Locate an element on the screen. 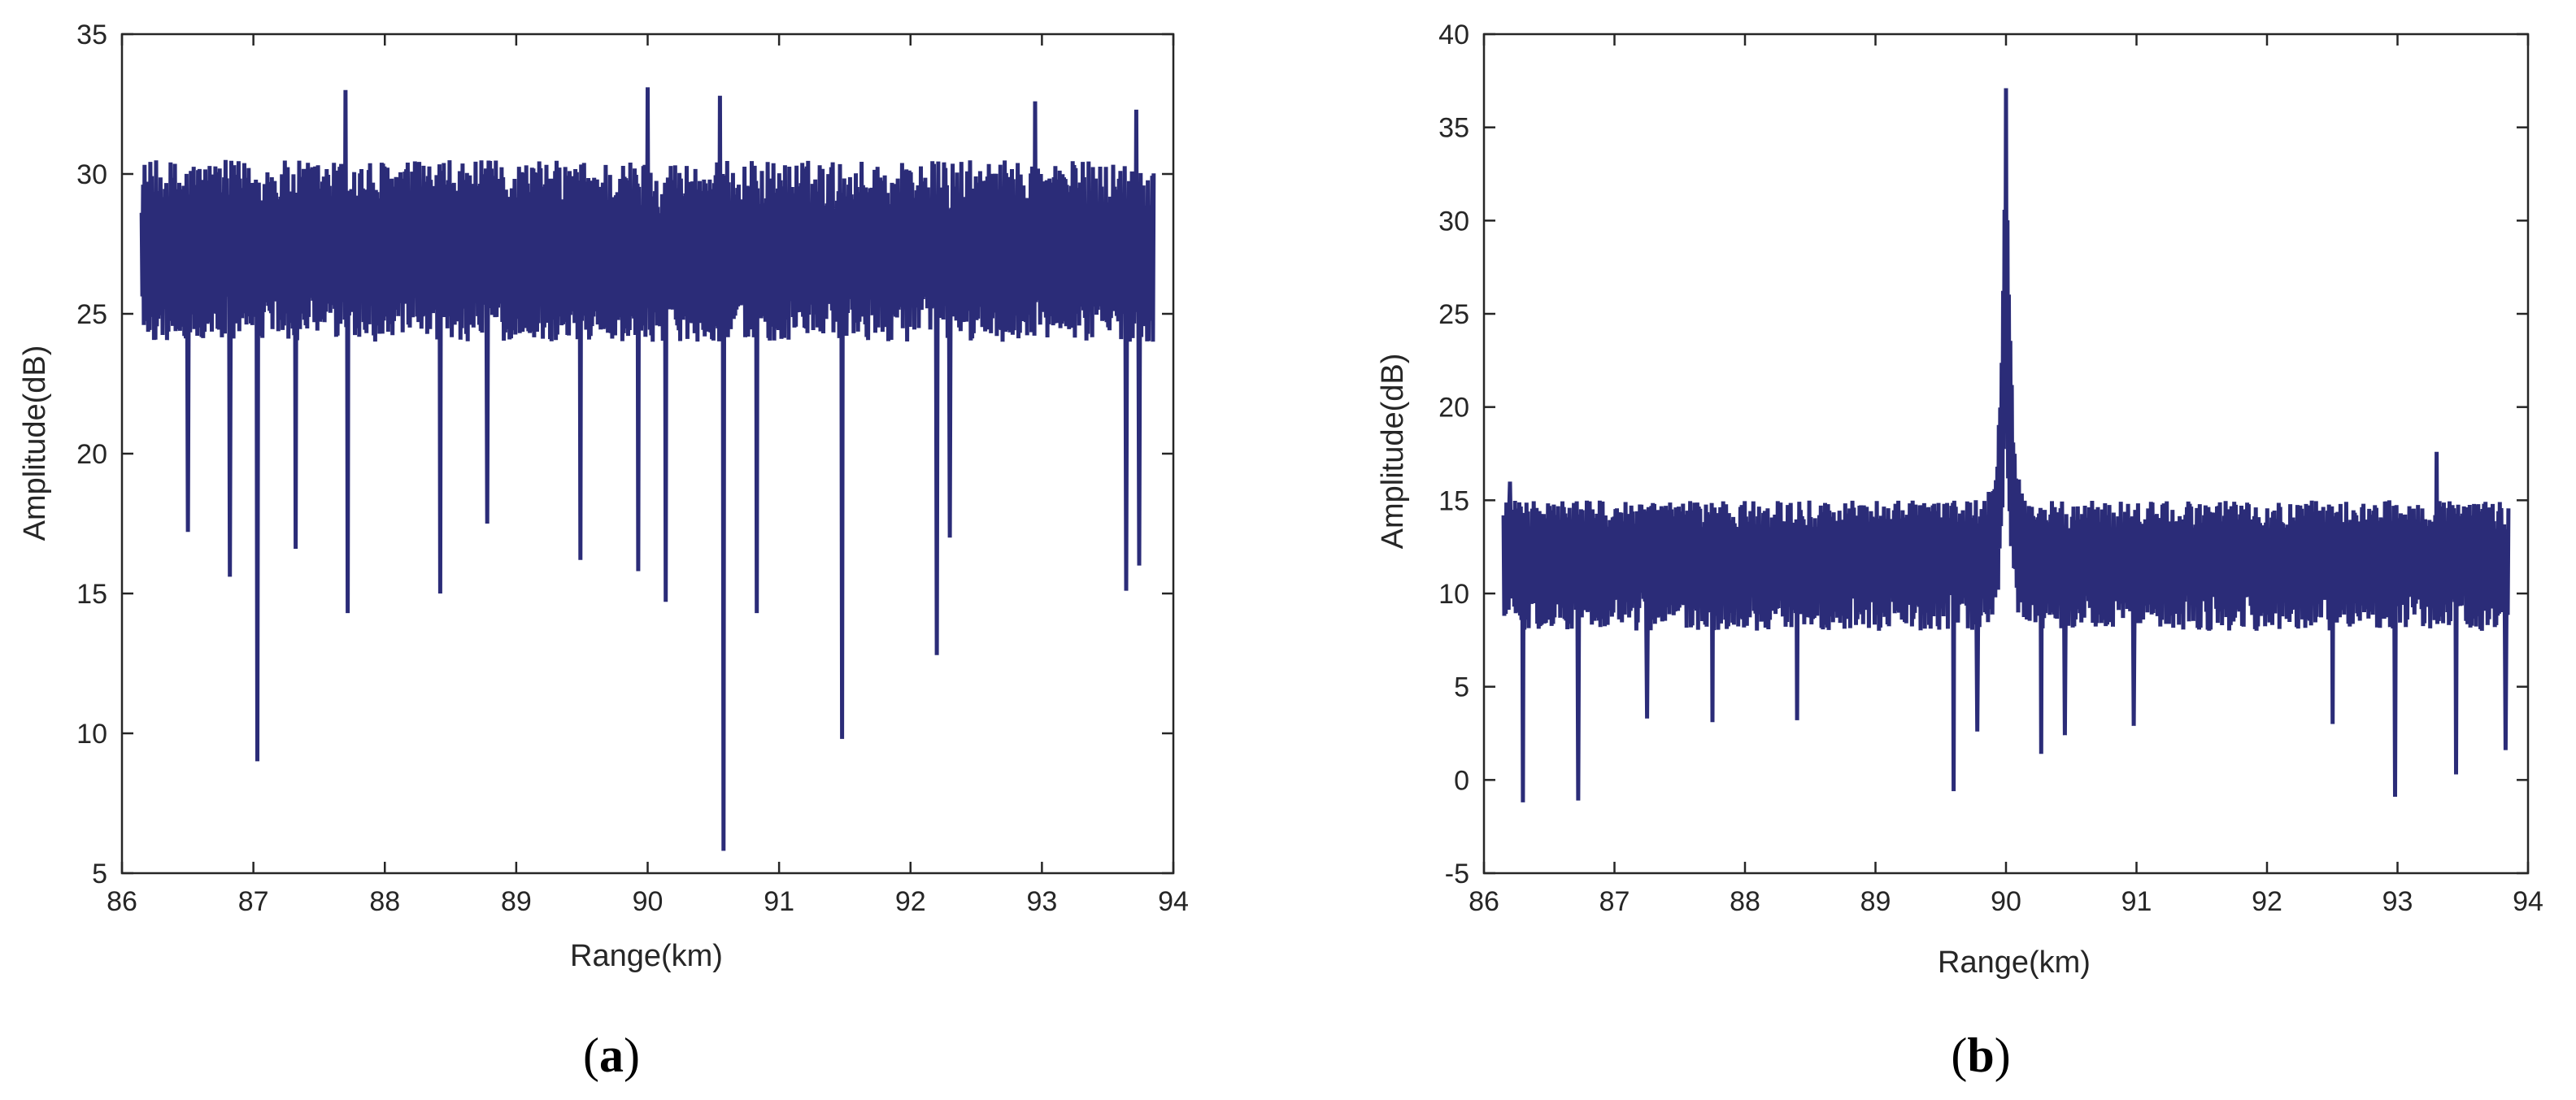 The height and width of the screenshot is (1100, 2576). x-tick-label-b-4: 90 is located at coordinates (2006, 901).